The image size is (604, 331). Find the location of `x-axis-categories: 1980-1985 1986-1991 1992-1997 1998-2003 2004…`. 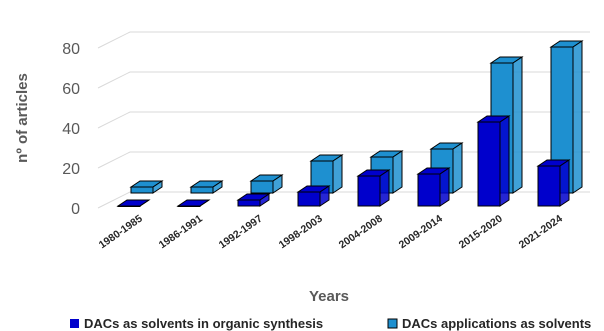

x-axis-categories: 1980-1985 1986-1991 1992-1997 1998-2003 2004… is located at coordinates (331, 232).